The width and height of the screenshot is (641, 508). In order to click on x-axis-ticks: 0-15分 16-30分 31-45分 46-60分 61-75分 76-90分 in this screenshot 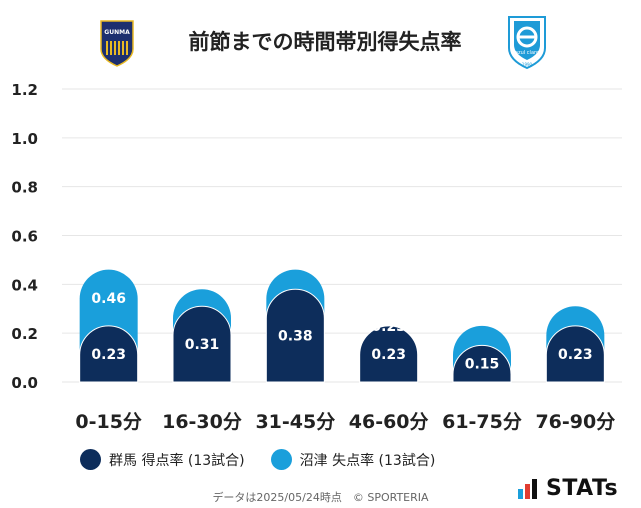, I will do `click(345, 422)`.